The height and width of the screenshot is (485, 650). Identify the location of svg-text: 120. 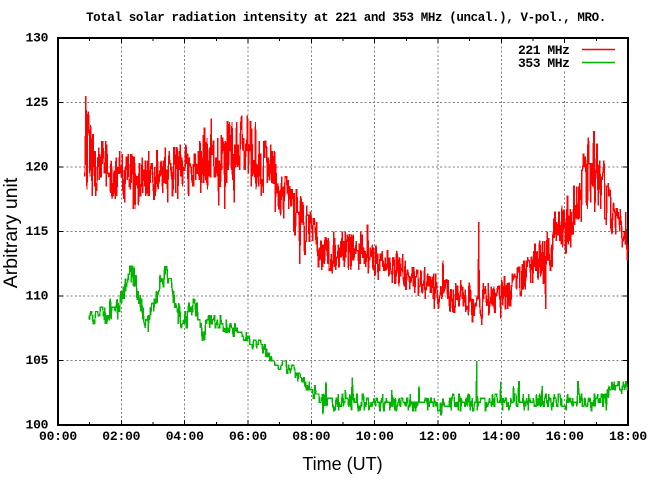
(36, 167).